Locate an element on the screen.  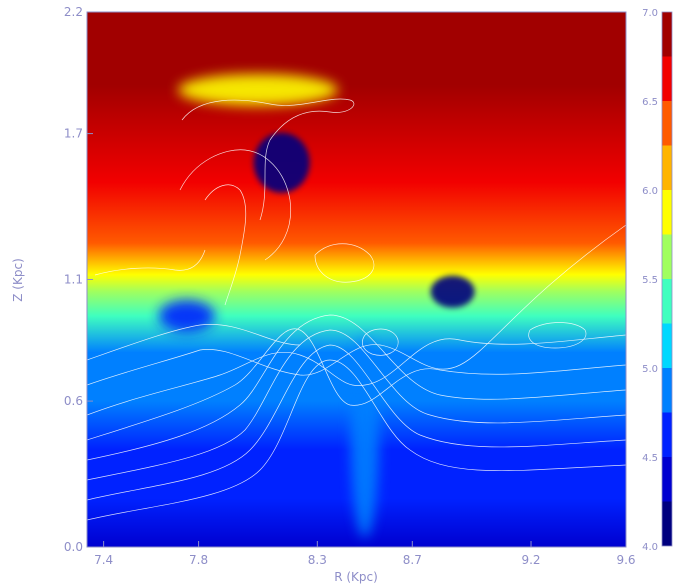
colorbar-tick-label: 5.5 is located at coordinates (650, 280).